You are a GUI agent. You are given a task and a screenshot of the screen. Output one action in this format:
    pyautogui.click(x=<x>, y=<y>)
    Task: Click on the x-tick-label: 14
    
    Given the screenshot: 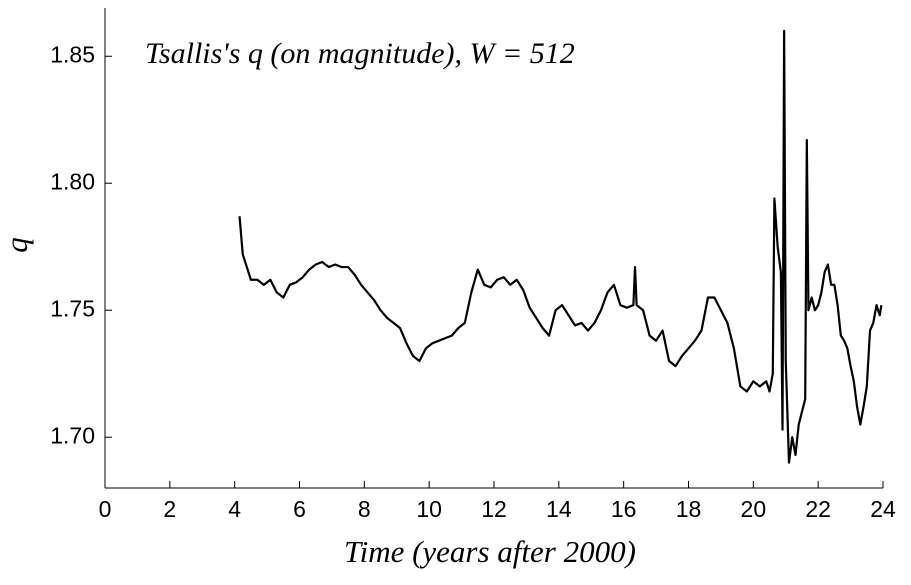 What is the action you would take?
    pyautogui.click(x=559, y=509)
    